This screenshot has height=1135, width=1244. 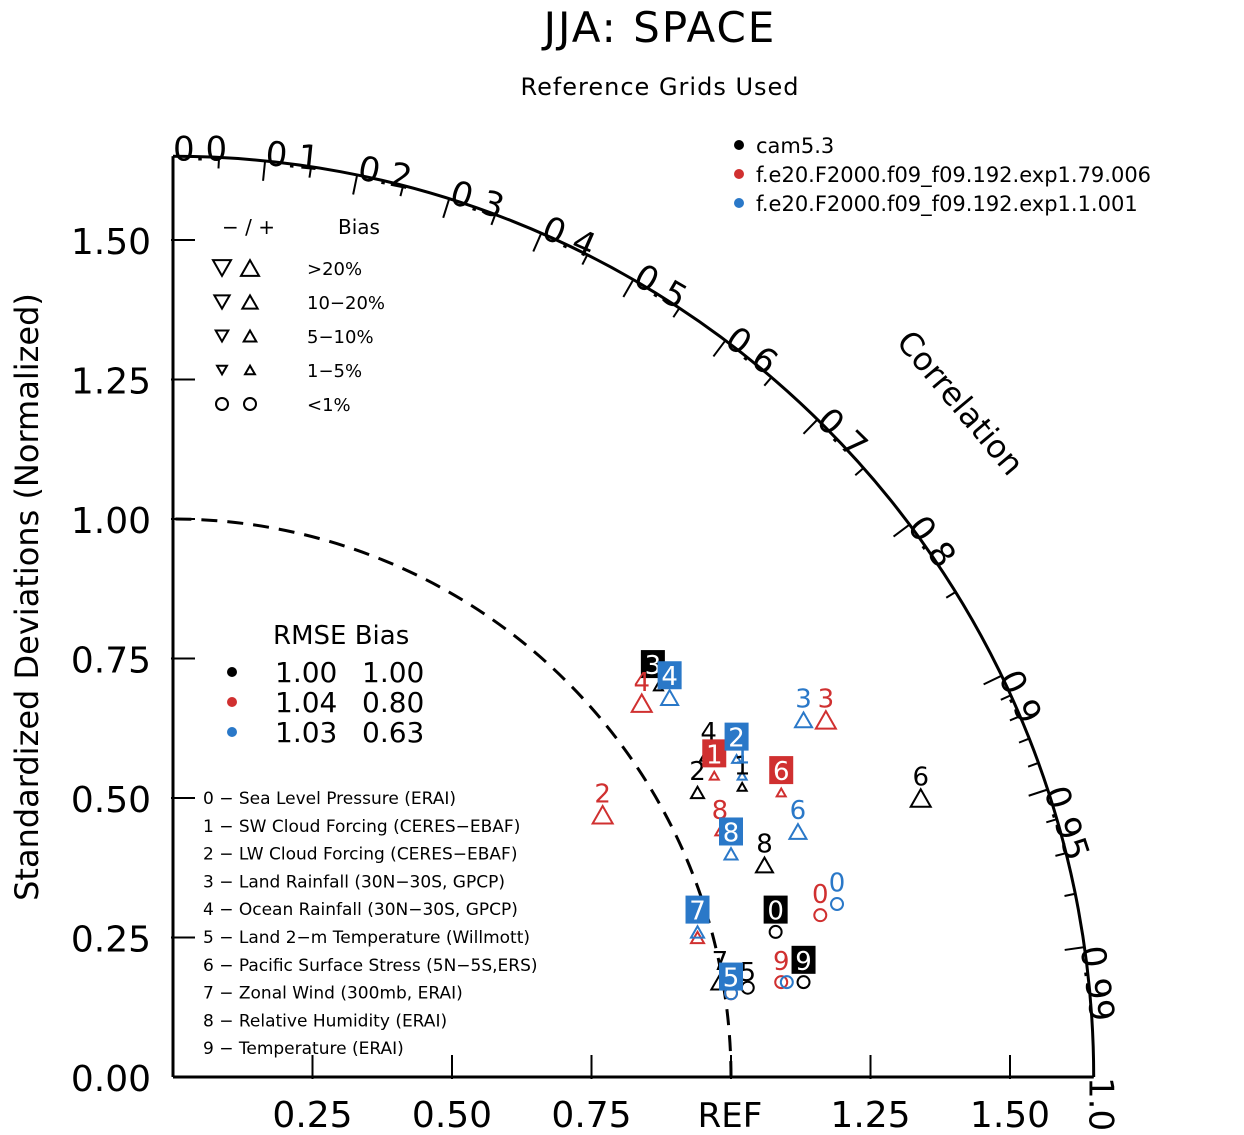 I want to click on x-tick-label: 0.75, so click(x=591, y=1115).